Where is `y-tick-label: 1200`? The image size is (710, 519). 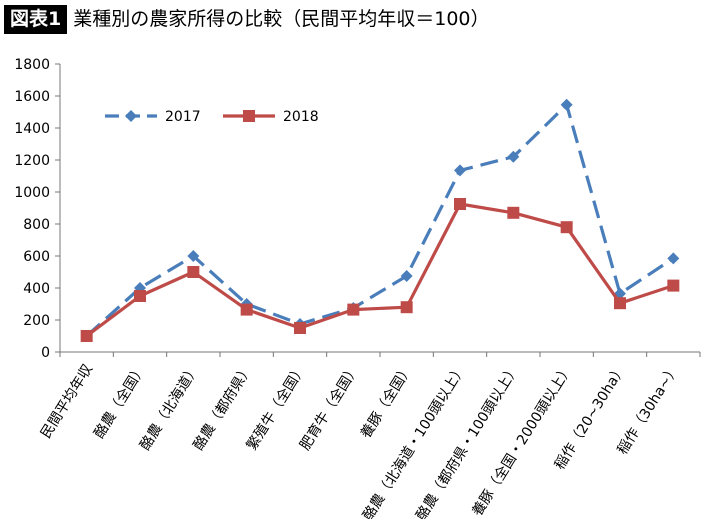
y-tick-label: 1200 is located at coordinates (32, 161).